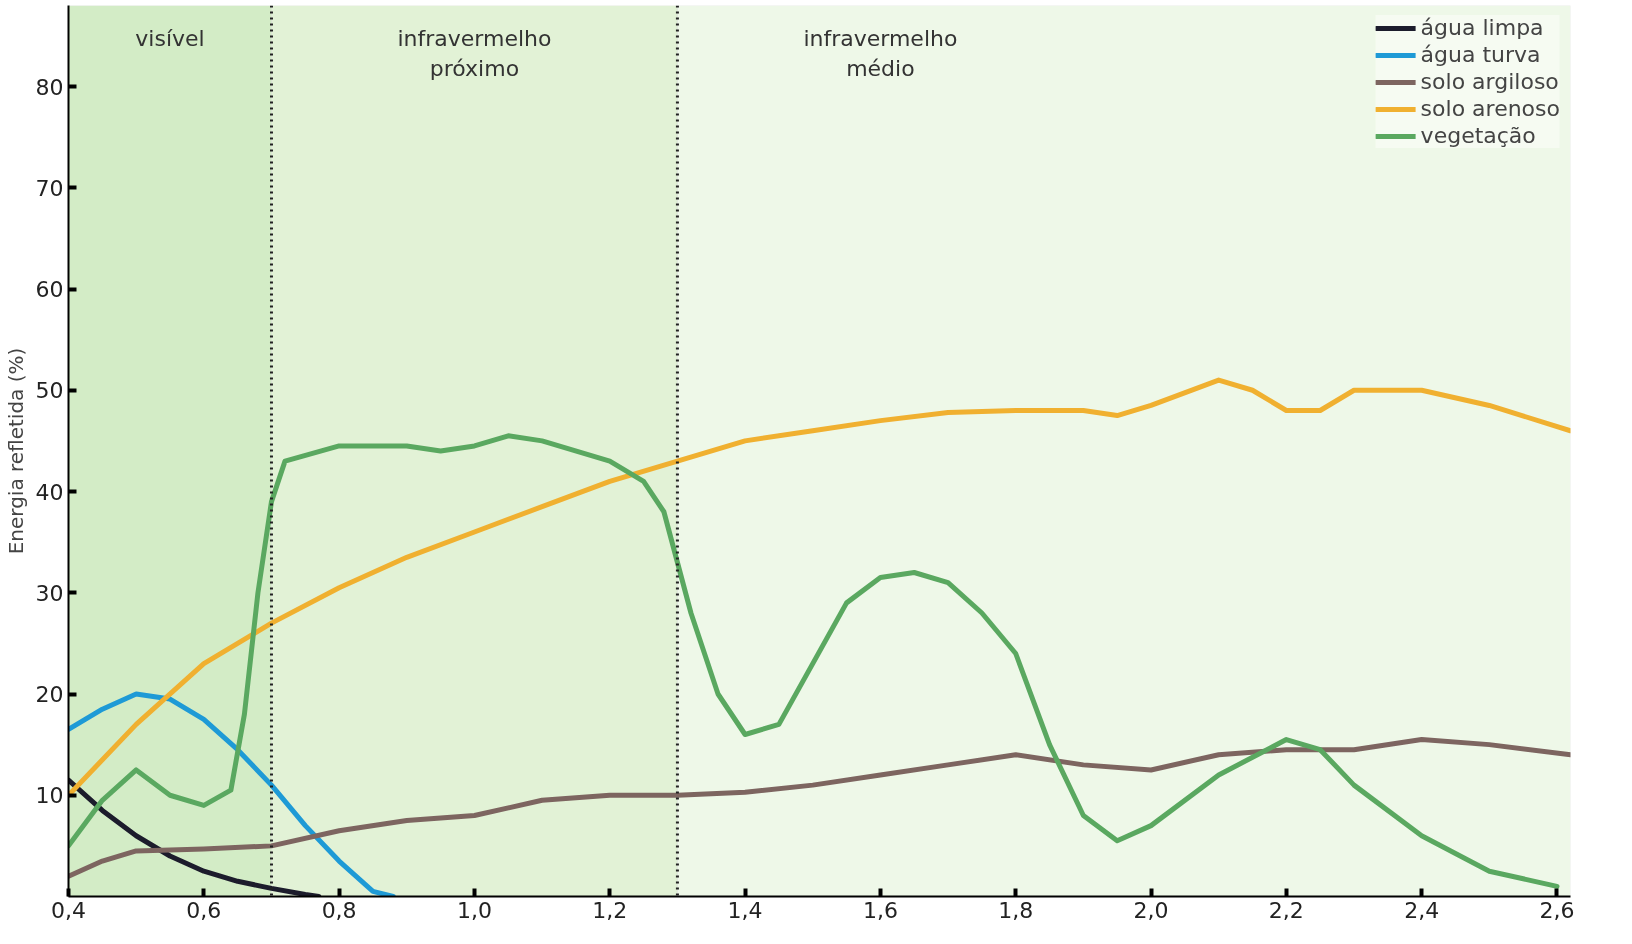  I want to click on legend-label: vegetação, so click(1478, 135).